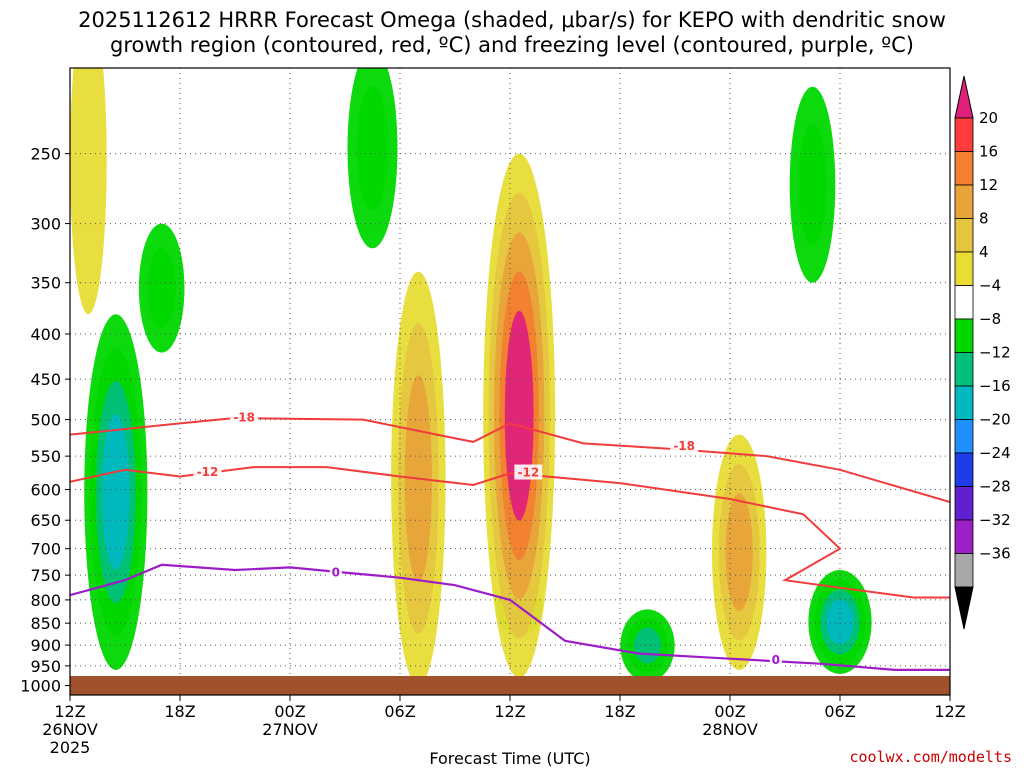  I want to click on colorbar-tick-label: 12, so click(988, 185).